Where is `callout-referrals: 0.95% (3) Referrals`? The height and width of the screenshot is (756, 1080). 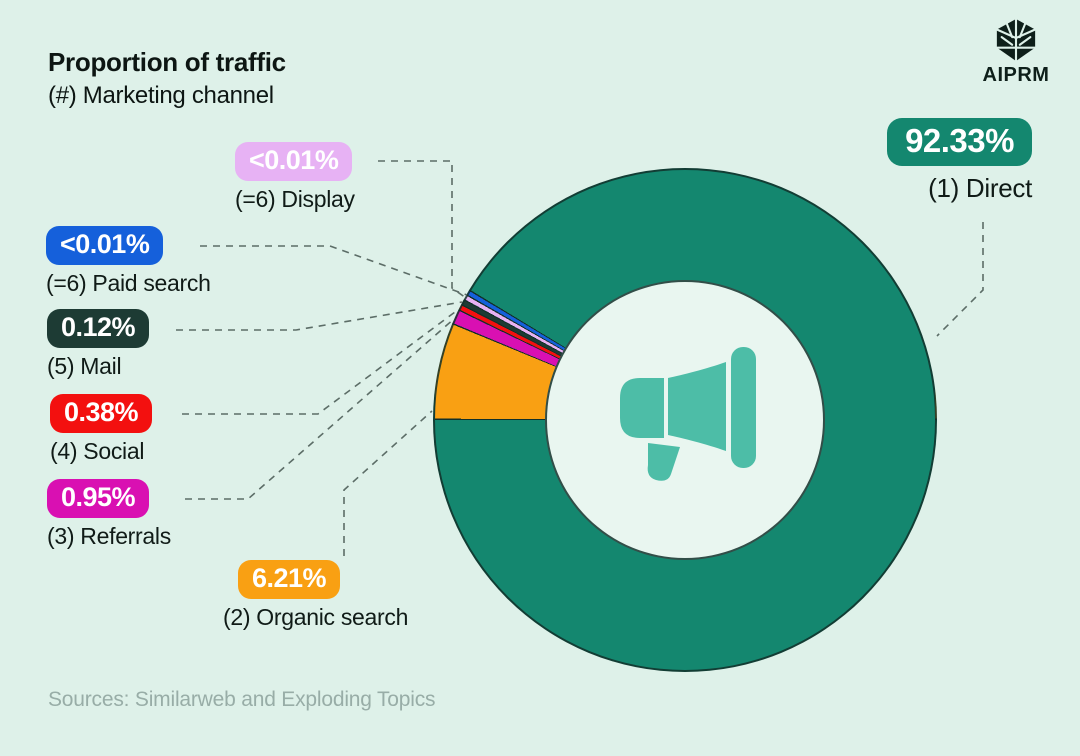 callout-referrals: 0.95% (3) Referrals is located at coordinates (109, 514).